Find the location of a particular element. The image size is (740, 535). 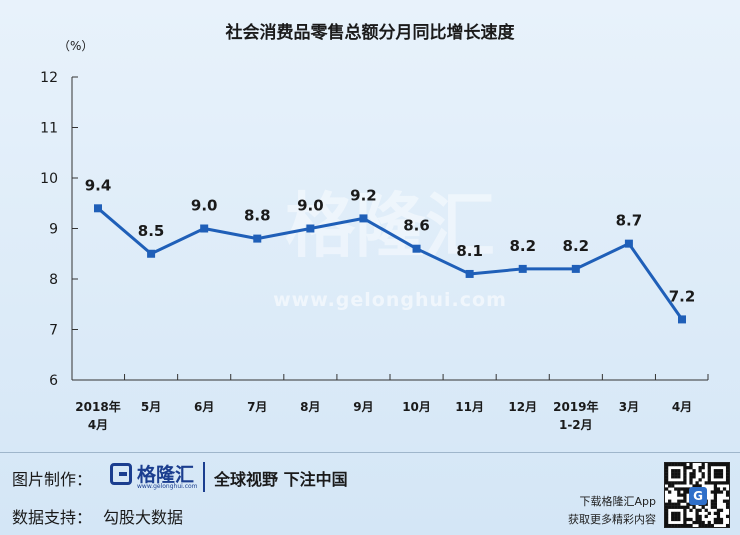

y-tick-label: 9 is located at coordinates (53, 230).